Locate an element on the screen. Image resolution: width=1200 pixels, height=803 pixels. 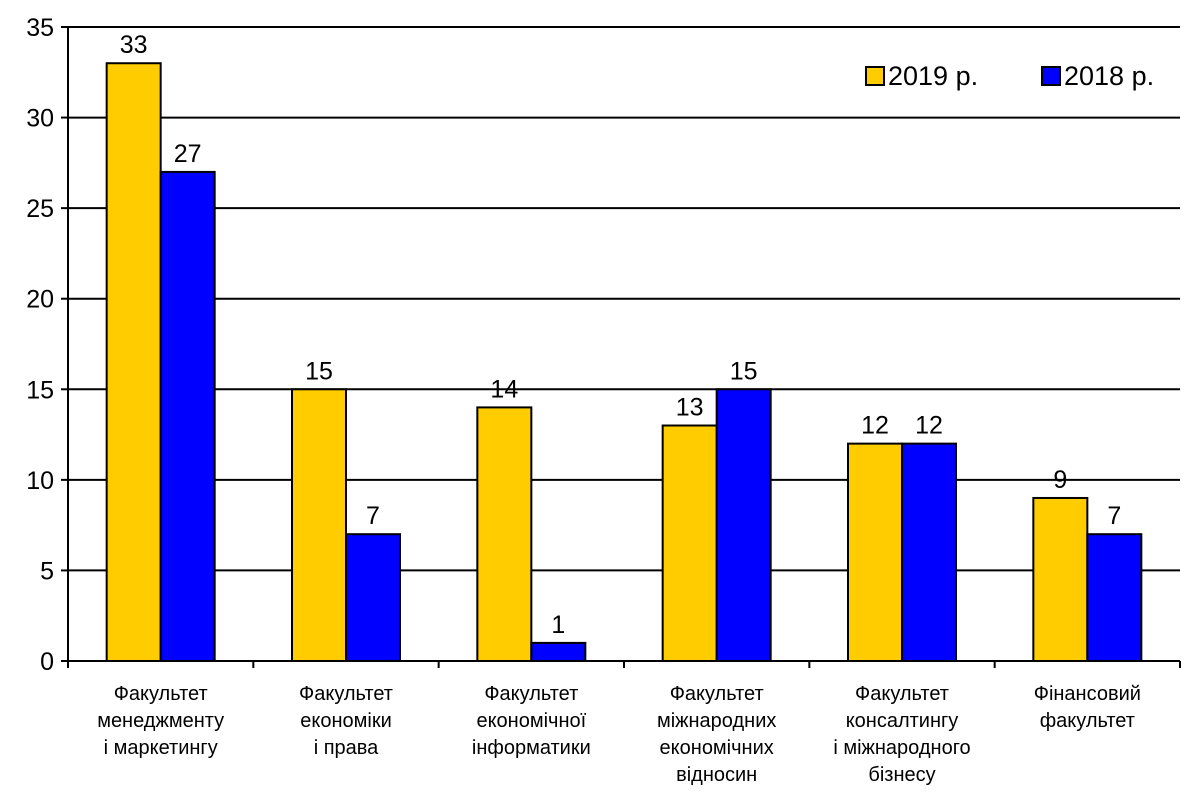
legend-label: 2018 р. is located at coordinates (1109, 76).